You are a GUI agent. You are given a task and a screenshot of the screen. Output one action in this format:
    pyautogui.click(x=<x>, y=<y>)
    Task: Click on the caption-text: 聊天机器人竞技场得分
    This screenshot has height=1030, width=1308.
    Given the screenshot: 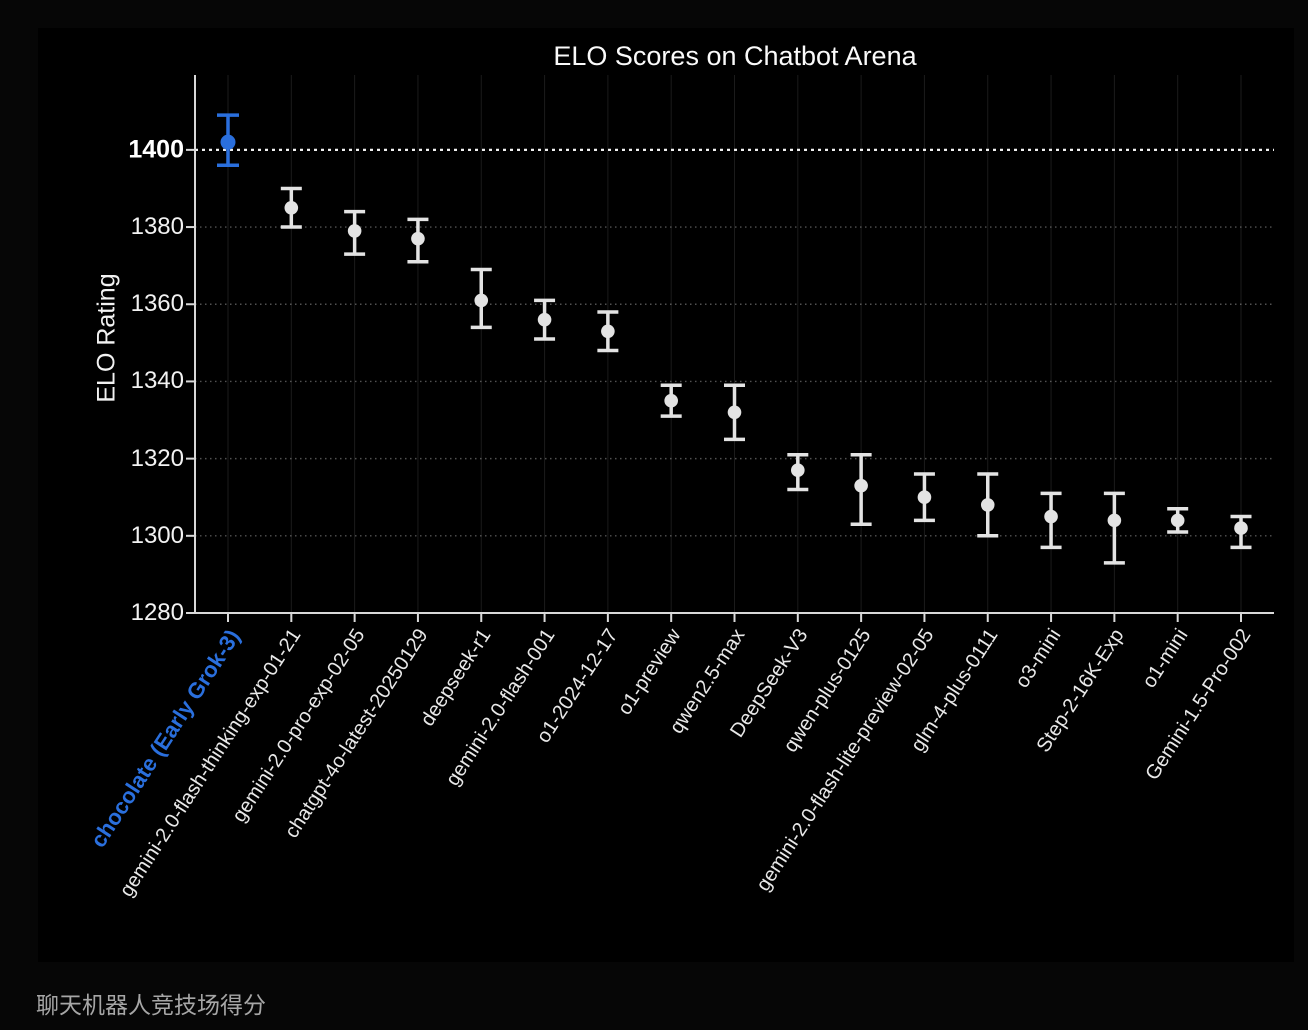 What is the action you would take?
    pyautogui.click(x=151, y=1005)
    